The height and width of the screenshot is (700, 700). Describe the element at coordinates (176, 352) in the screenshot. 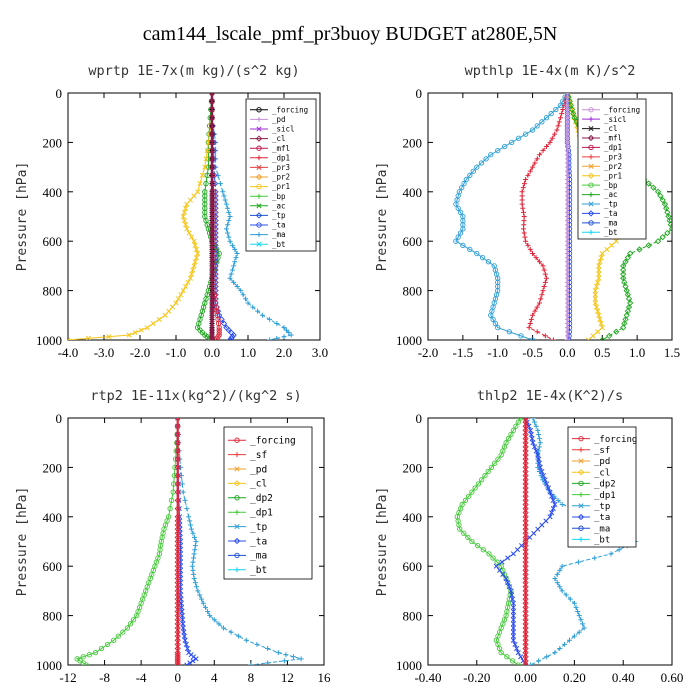

I see `x-tick-label: -1.0` at that location.